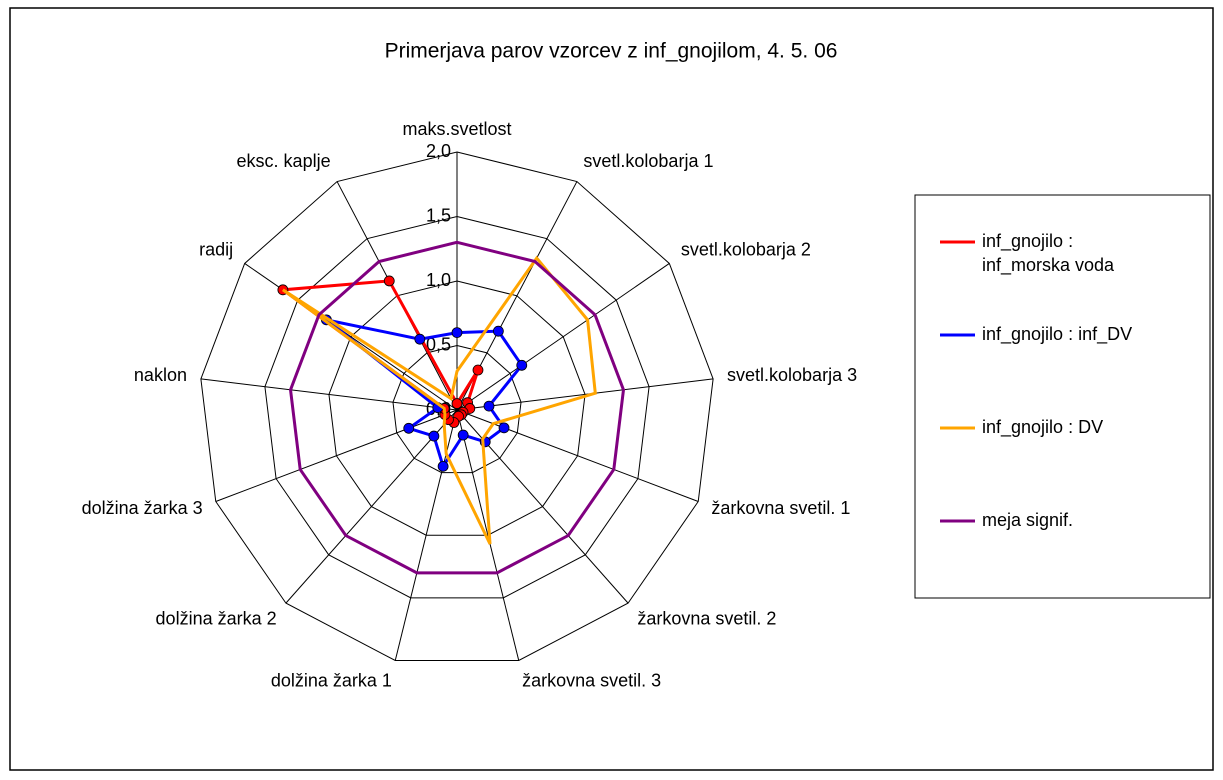 The image size is (1223, 780). What do you see at coordinates (746, 250) in the screenshot?
I see `category-label: svetl.kolobarja 2` at bounding box center [746, 250].